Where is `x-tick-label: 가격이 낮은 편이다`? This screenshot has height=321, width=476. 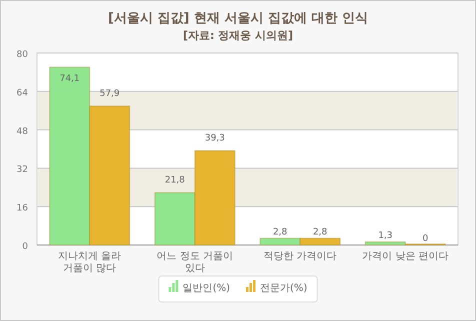 x-tick-label: 가격이 낮은 편이다 is located at coordinates (405, 256).